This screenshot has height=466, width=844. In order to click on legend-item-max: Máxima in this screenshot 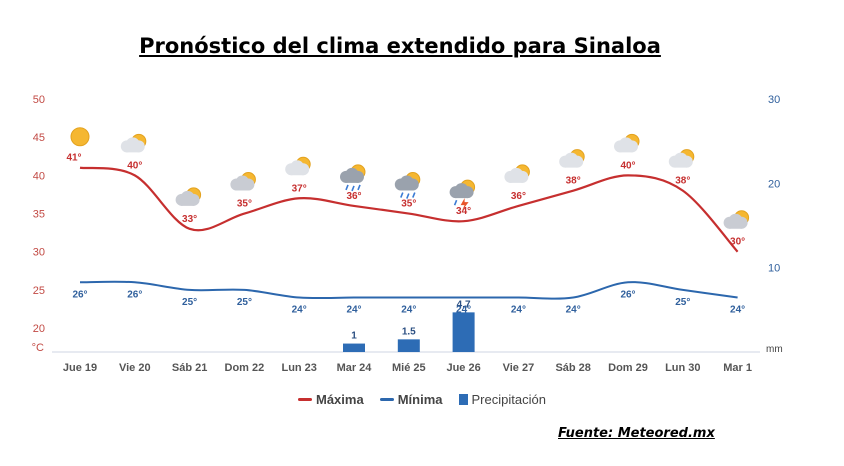, I will do `click(331, 399)`.